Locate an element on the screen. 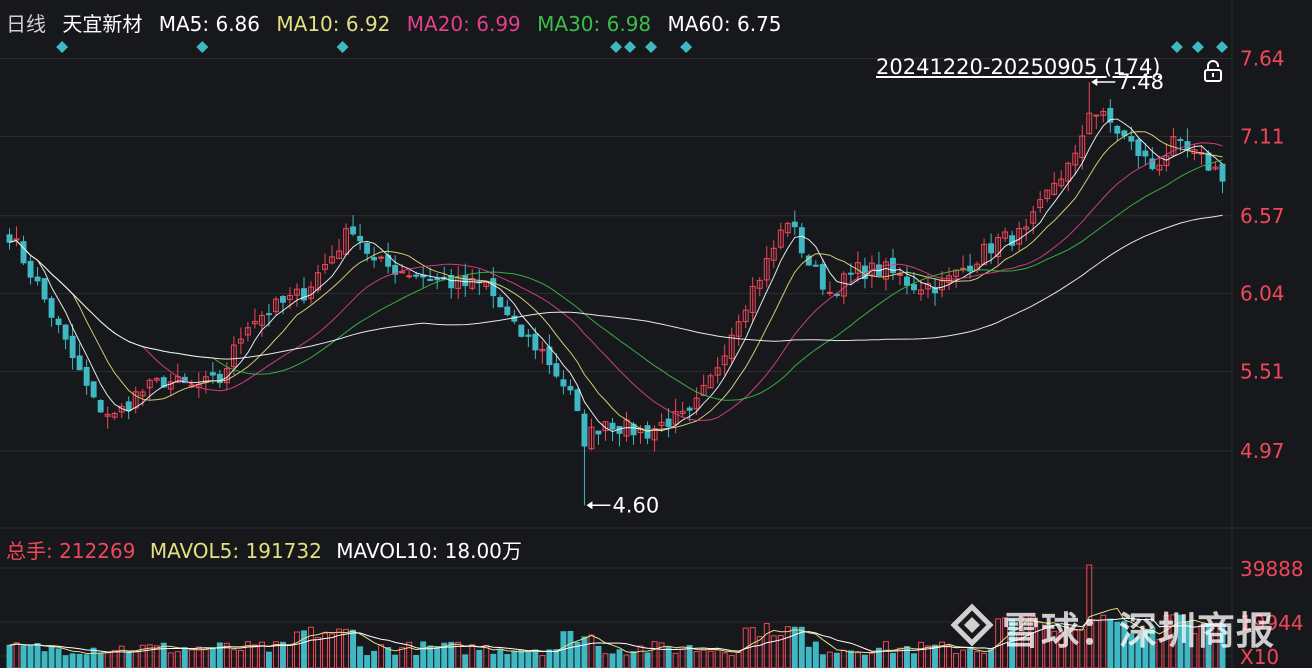 This screenshot has width=1312, height=668. low-price-label: 4.60 is located at coordinates (635, 505).